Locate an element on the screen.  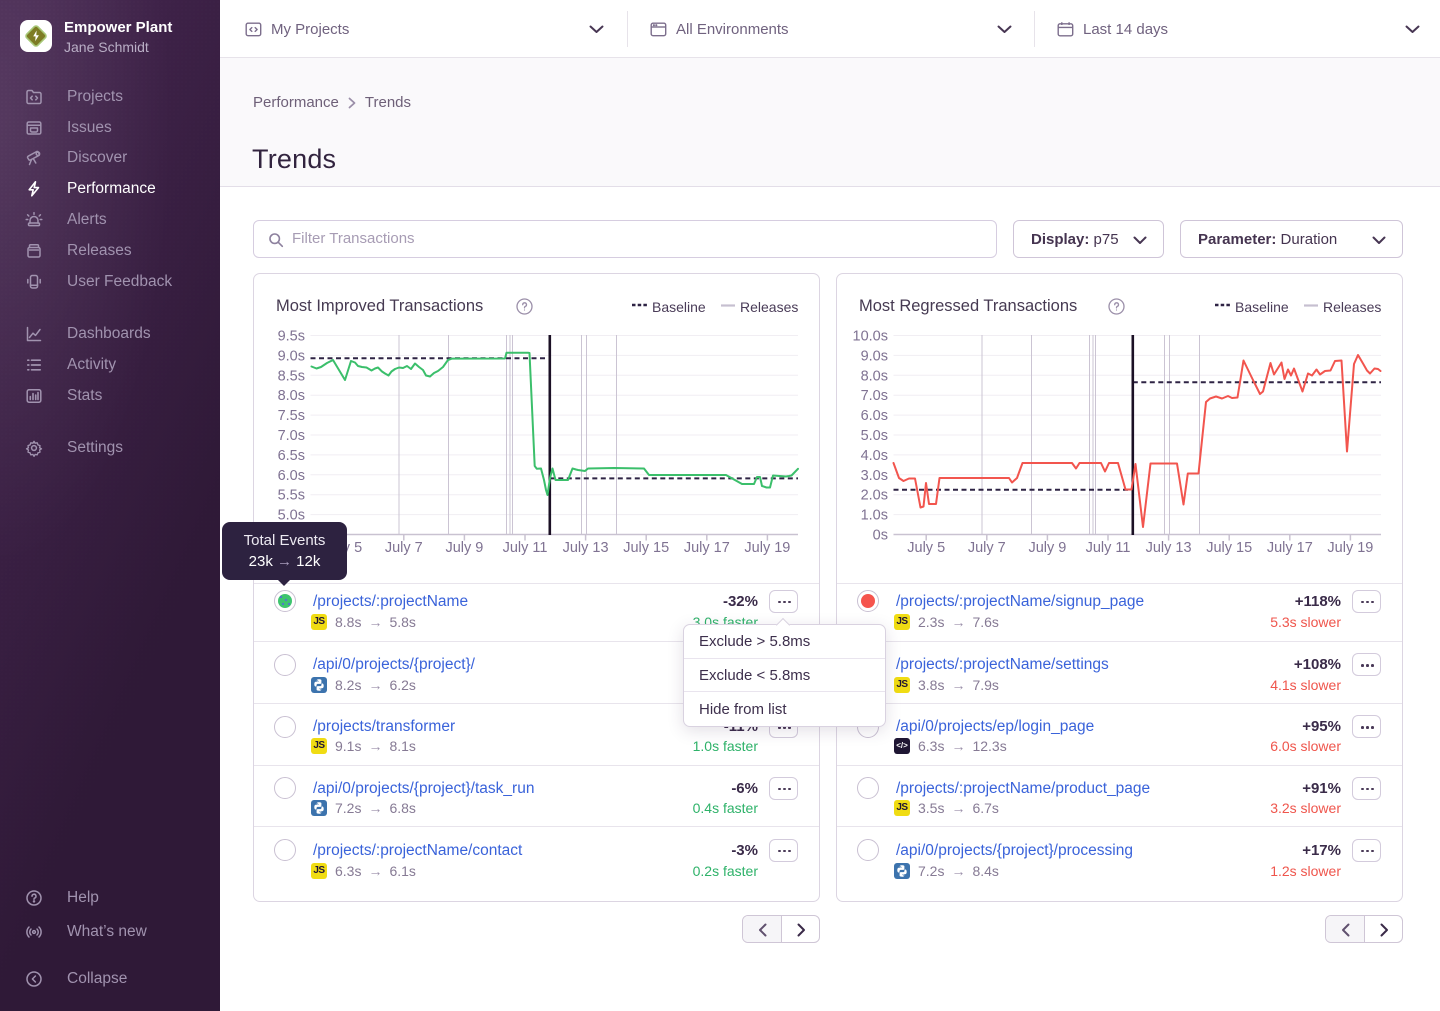
svg-text: 7.5s is located at coordinates (291, 416).